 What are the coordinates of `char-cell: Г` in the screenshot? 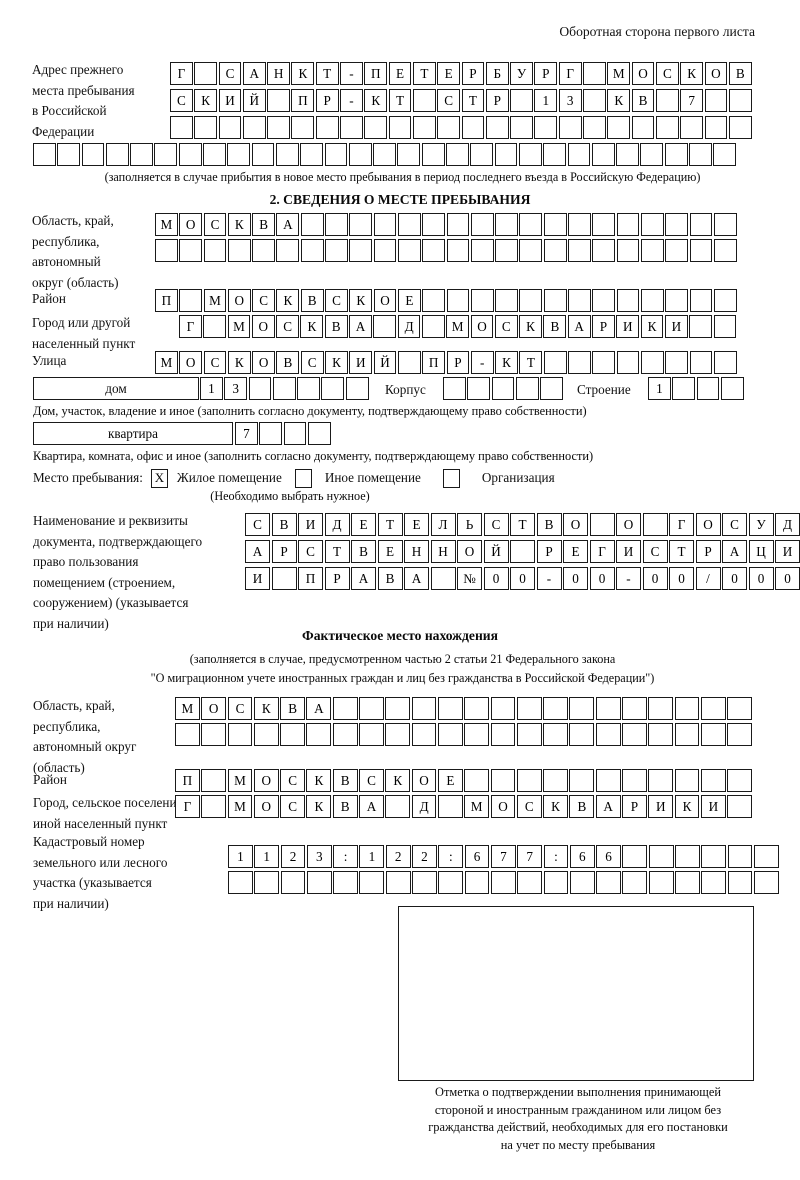 It's located at (190, 326).